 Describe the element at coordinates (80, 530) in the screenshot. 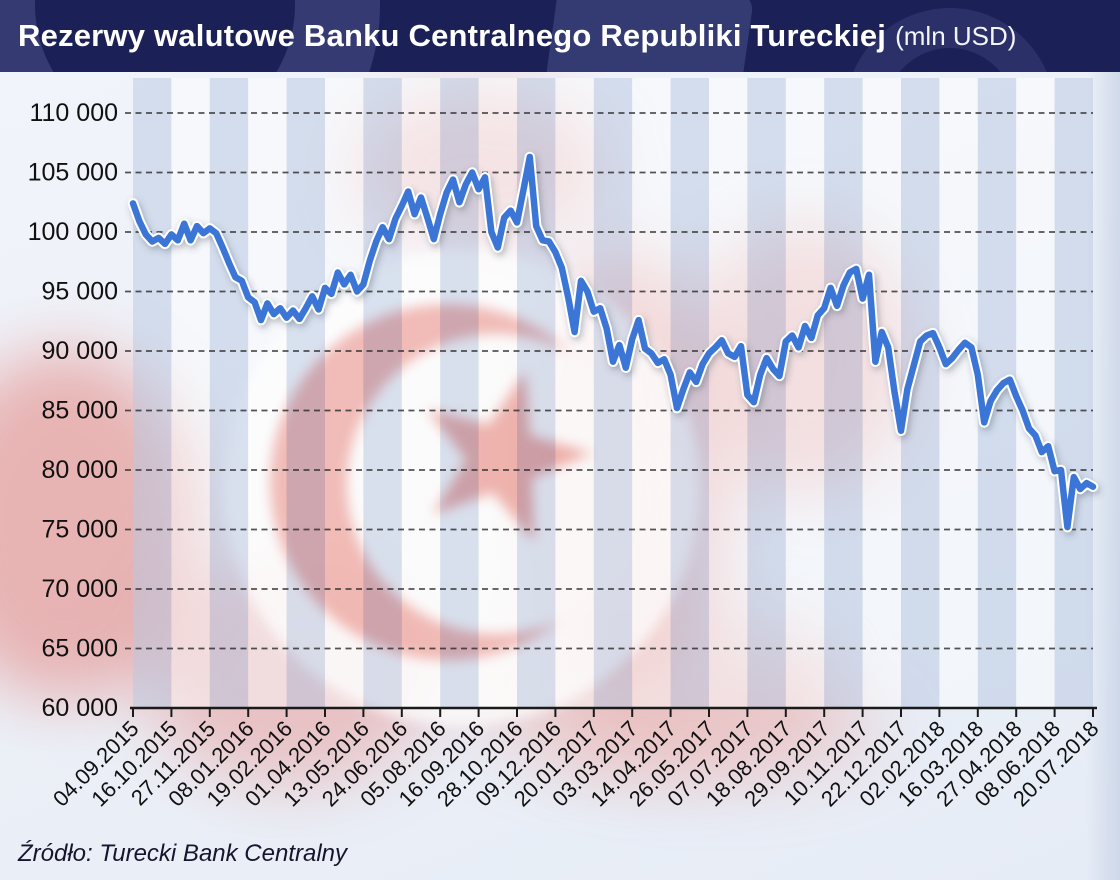

I see `y-axis-label: 75 000` at that location.